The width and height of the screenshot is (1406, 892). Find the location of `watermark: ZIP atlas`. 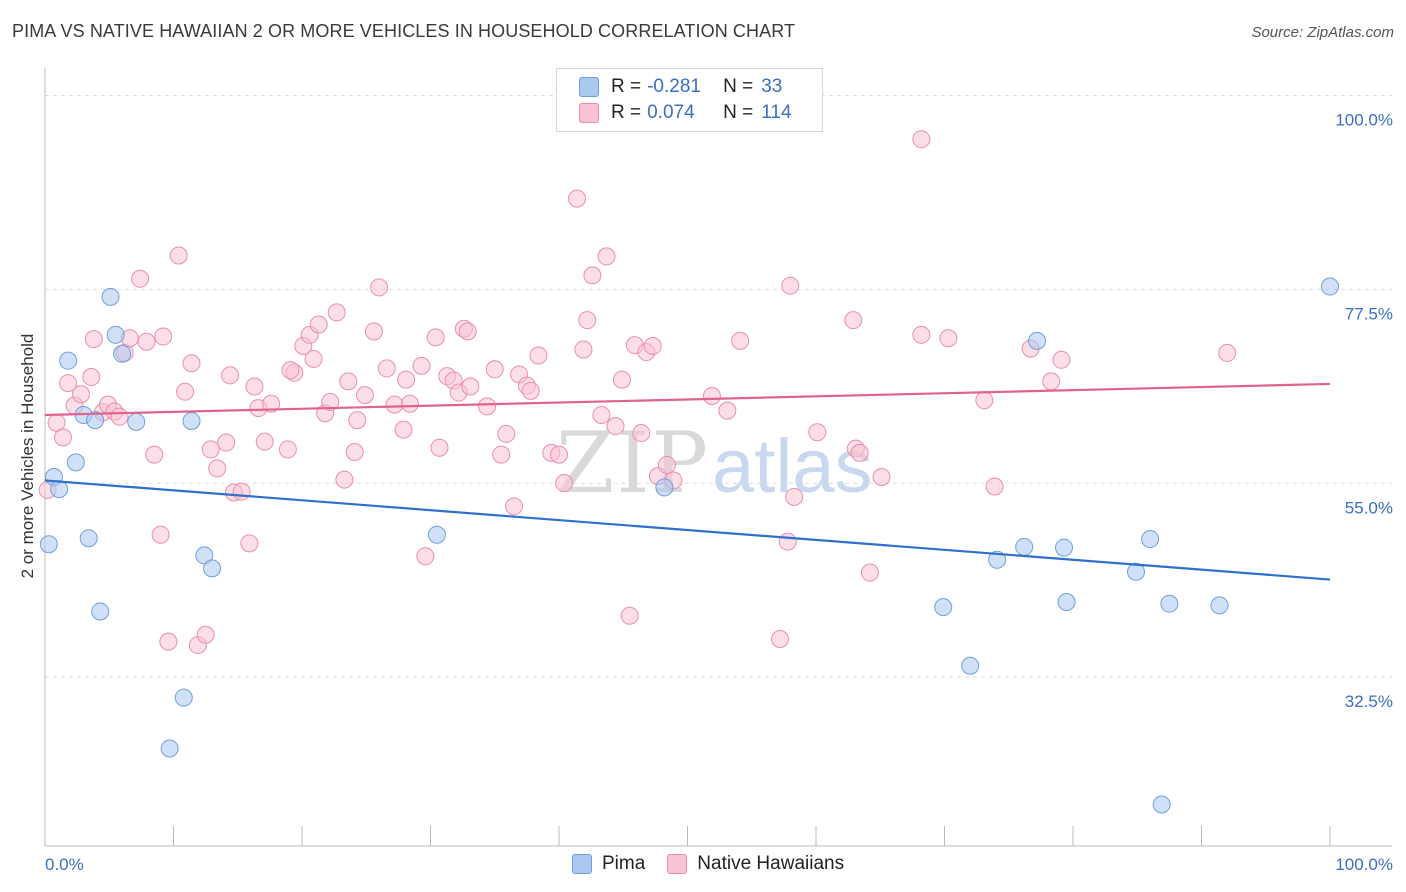

watermark: ZIP atlas is located at coordinates (714, 463).